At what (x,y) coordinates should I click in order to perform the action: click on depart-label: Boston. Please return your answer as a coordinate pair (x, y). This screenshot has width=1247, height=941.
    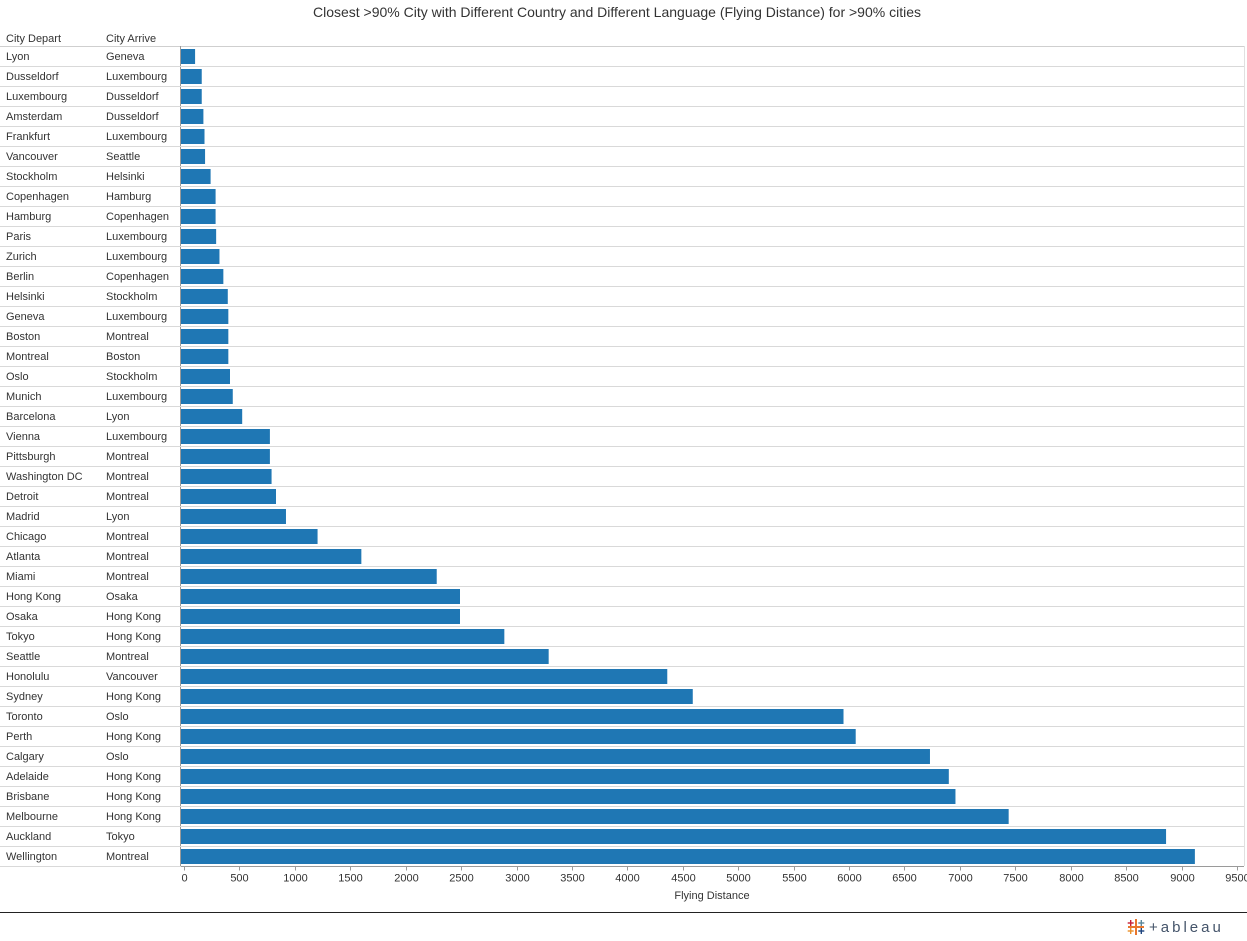
    Looking at the image, I should click on (23, 337).